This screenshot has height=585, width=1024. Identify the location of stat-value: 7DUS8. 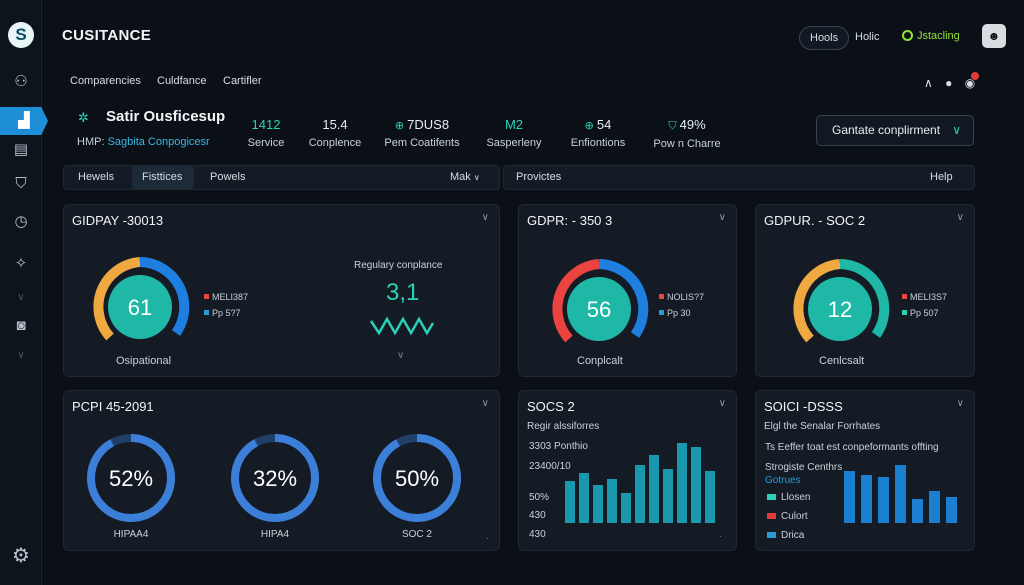
(428, 124).